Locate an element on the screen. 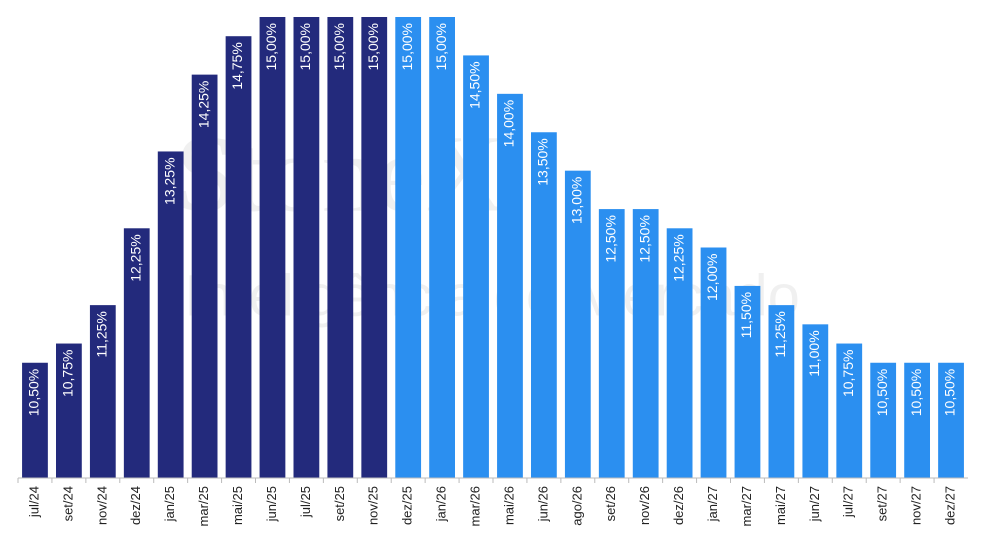  x-tick-label: set/27 is located at coordinates (882, 503).